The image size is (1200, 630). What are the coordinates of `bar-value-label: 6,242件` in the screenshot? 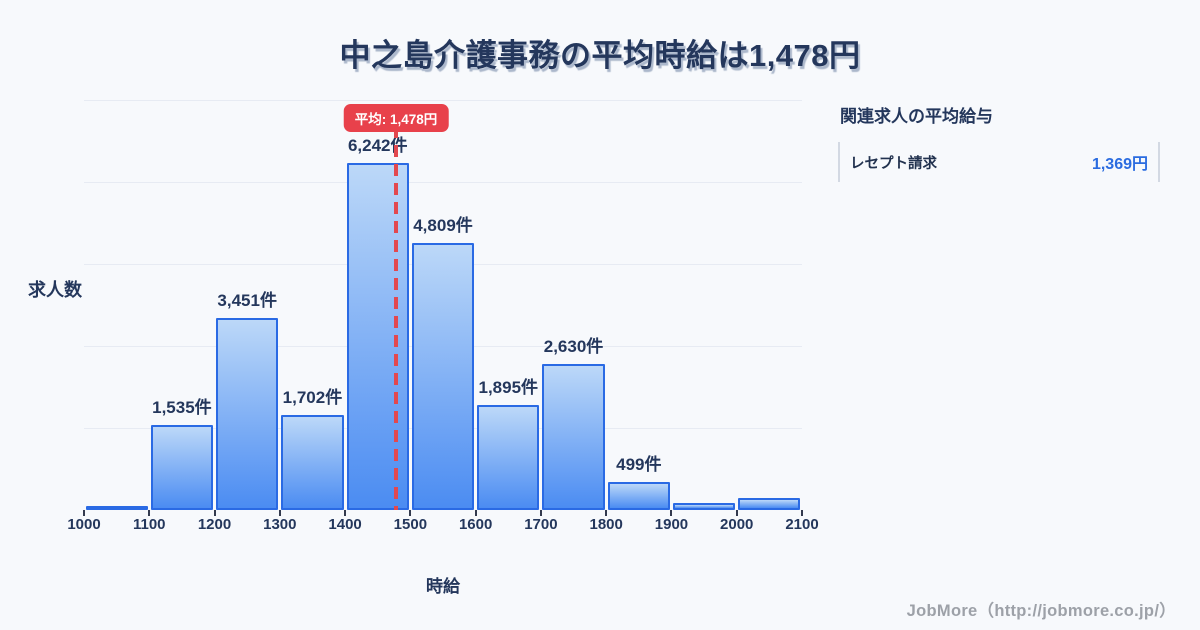 It's located at (377, 145).